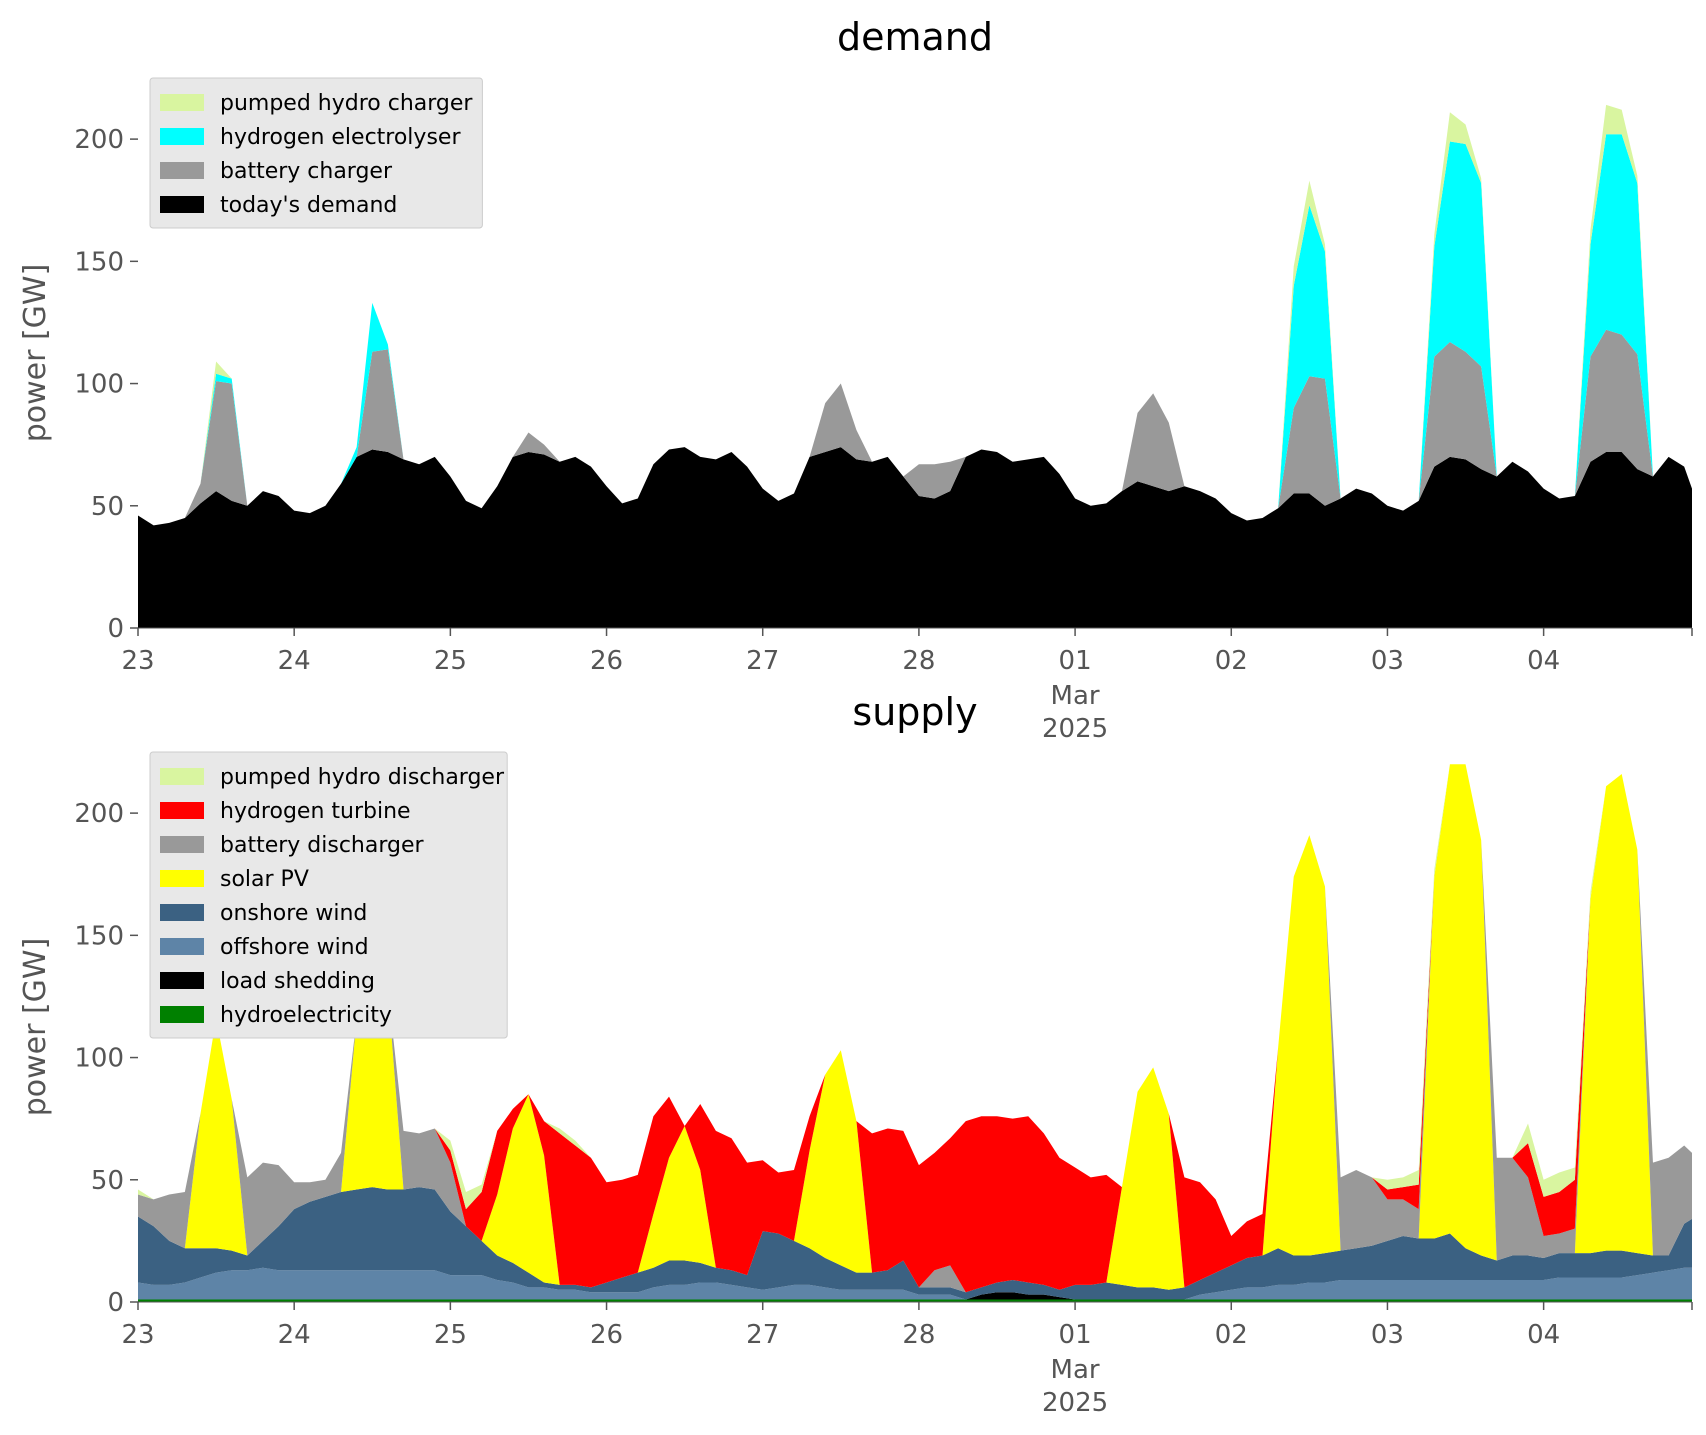 The width and height of the screenshot is (1706, 1435). Describe the element at coordinates (182, 912) in the screenshot. I see `legend-swatch-onshore-wind` at that location.